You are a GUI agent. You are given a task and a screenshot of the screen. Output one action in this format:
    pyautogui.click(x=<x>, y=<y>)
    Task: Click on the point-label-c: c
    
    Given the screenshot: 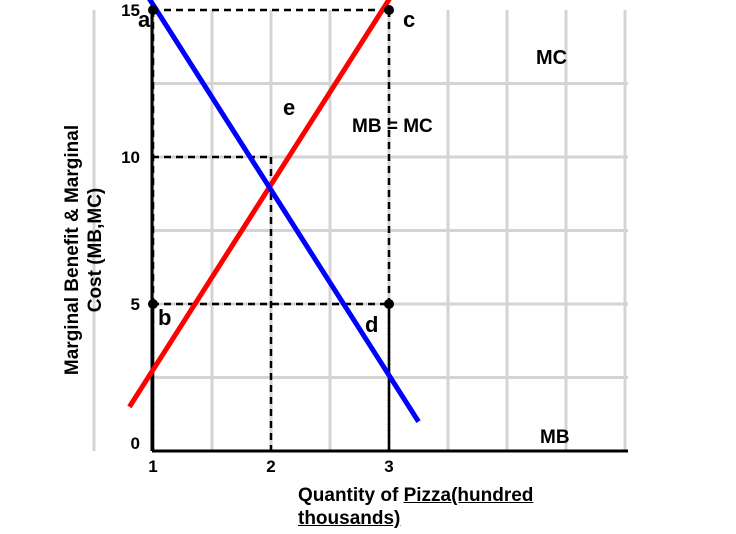 What is the action you would take?
    pyautogui.click(x=409, y=19)
    